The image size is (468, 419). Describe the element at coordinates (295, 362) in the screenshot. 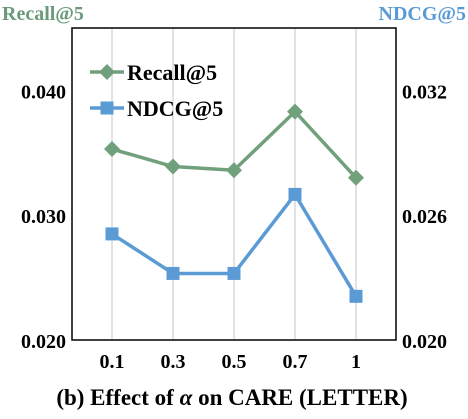

I see `x-tick-label: 0.7` at that location.